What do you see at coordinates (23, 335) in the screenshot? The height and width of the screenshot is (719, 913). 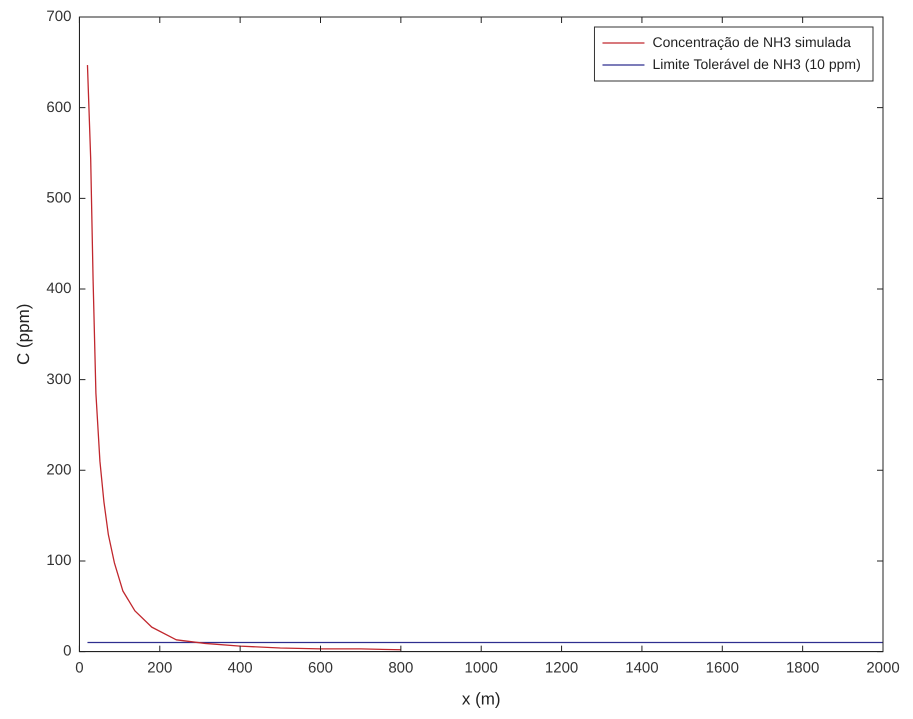 I see `y-axis-title: C (ppm)` at bounding box center [23, 335].